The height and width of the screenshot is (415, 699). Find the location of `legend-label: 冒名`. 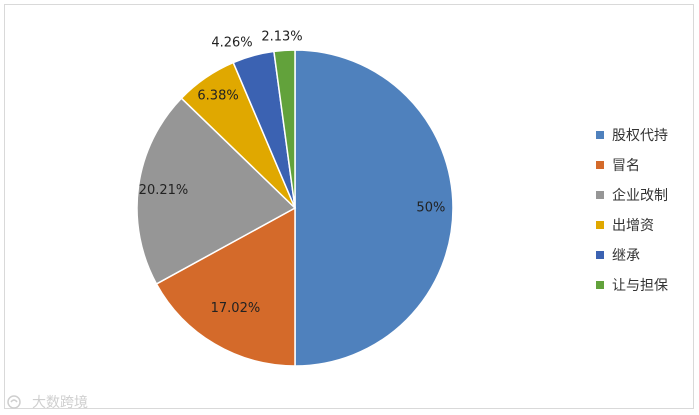

legend-label: 冒名 is located at coordinates (626, 166).